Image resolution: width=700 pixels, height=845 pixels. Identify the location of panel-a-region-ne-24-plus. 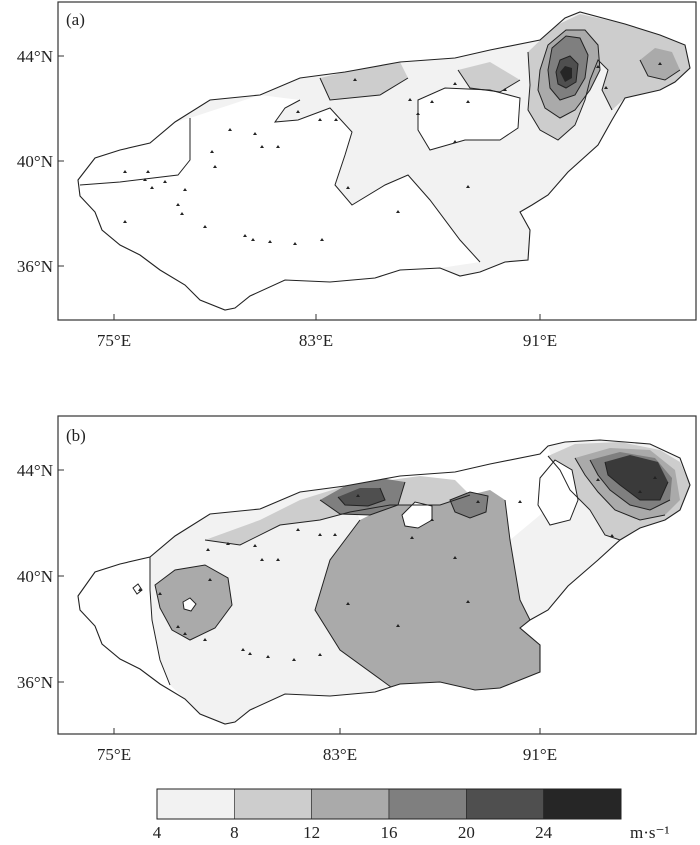
(566, 74).